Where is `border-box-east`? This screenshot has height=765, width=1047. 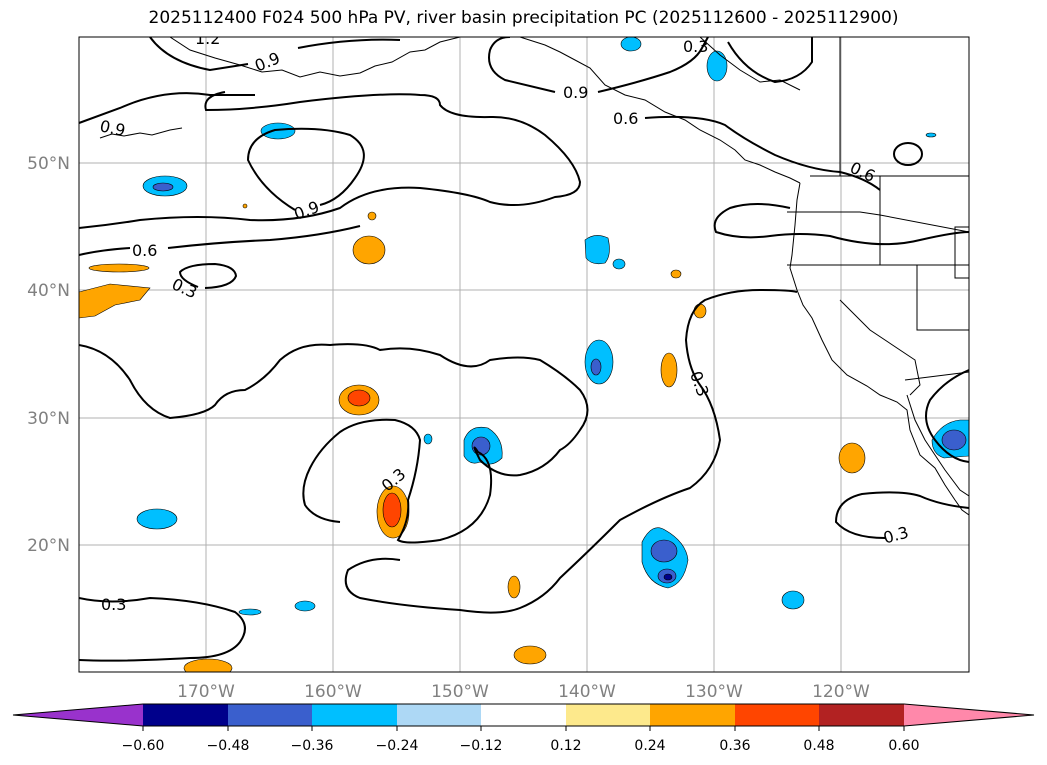
border-box-east is located at coordinates (961, 252).